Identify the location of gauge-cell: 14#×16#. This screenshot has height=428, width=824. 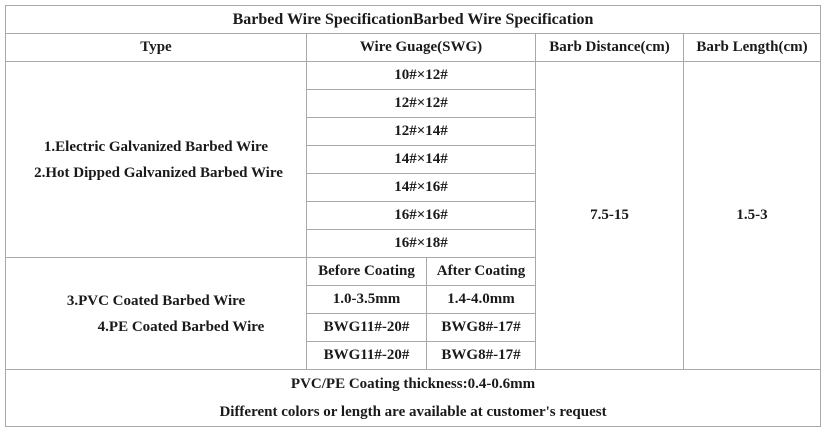
(421, 187).